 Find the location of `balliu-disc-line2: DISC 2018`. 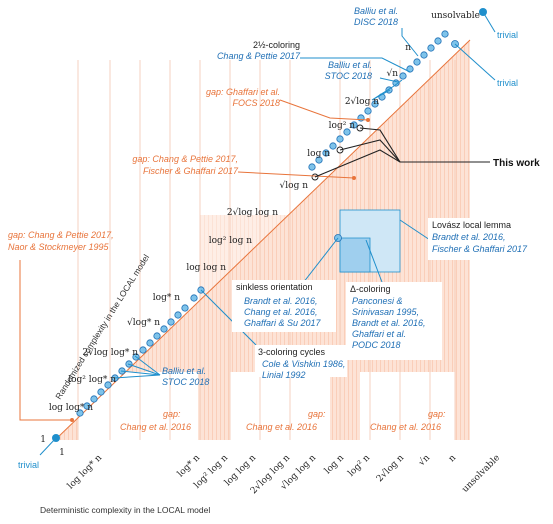

balliu-disc-line2: DISC 2018 is located at coordinates (376, 22).